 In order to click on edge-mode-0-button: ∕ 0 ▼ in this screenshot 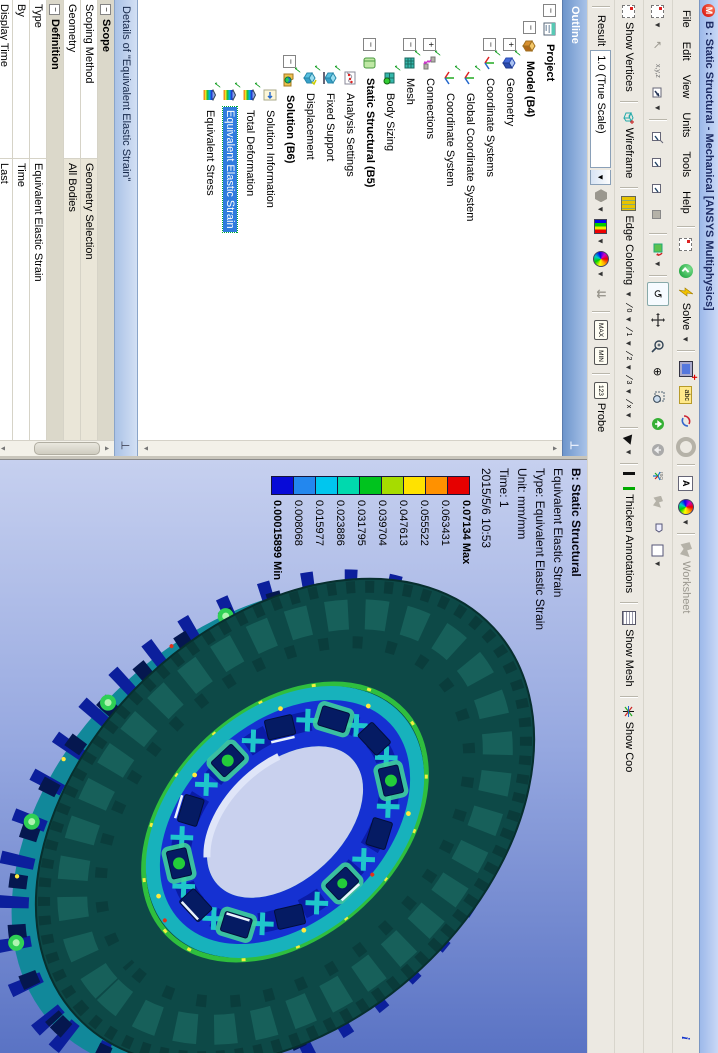, I will do `click(629, 314)`.